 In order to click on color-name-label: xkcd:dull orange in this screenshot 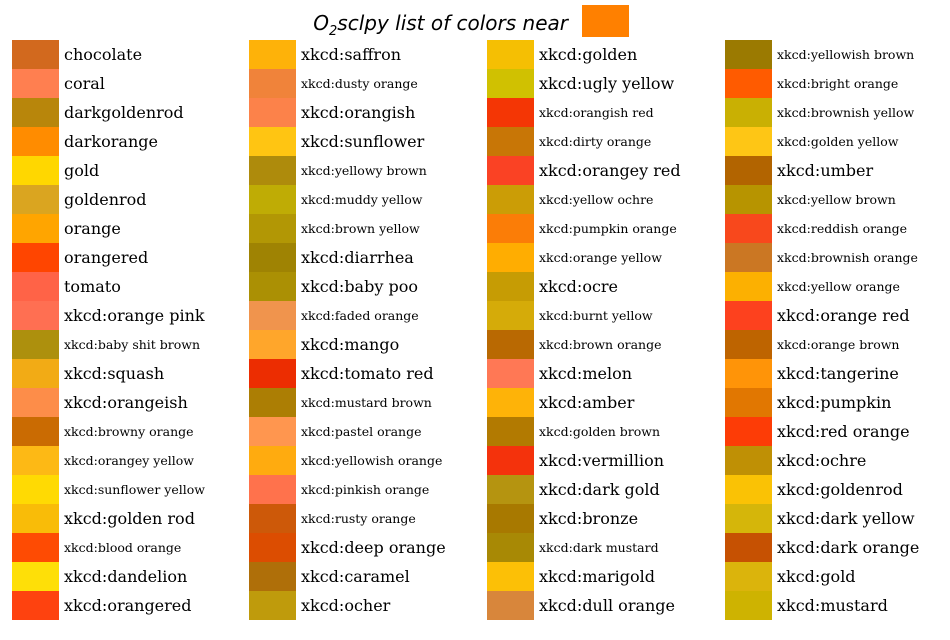, I will do `click(607, 605)`.